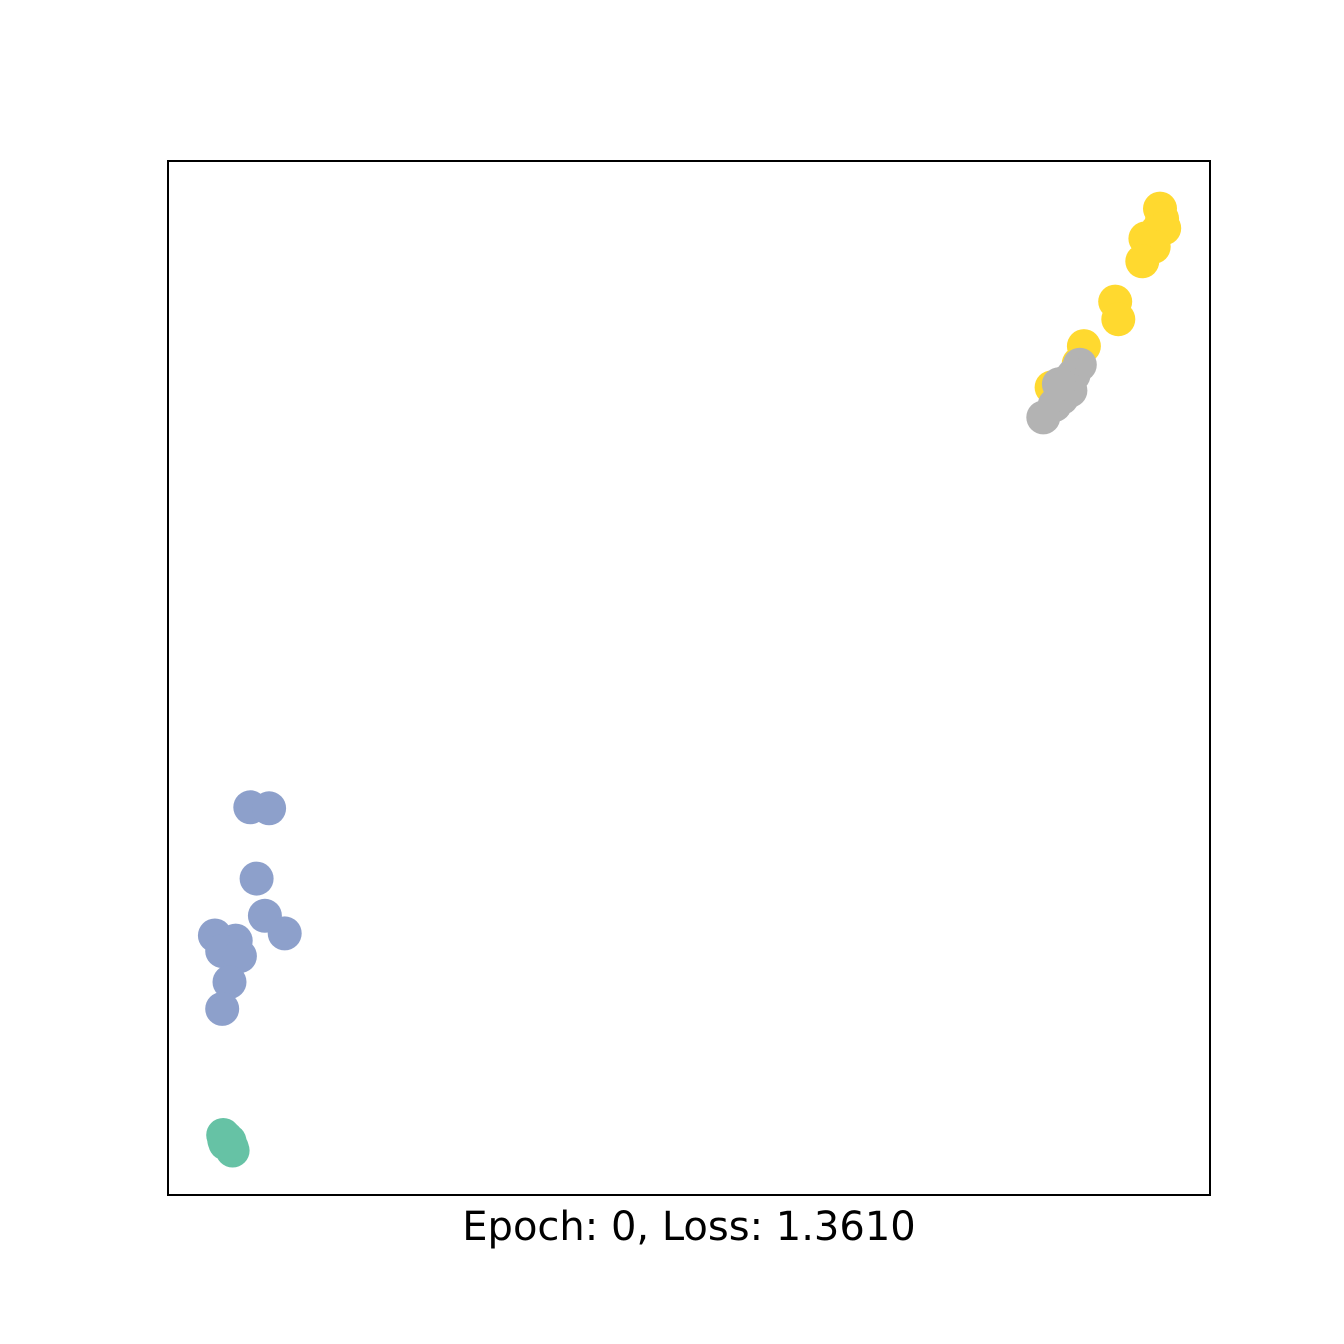 This screenshot has width=1344, height=1344. Describe the element at coordinates (688, 1227) in the screenshot. I see `x-axis-label: Epoch: 0, Loss: 1.3610` at that location.